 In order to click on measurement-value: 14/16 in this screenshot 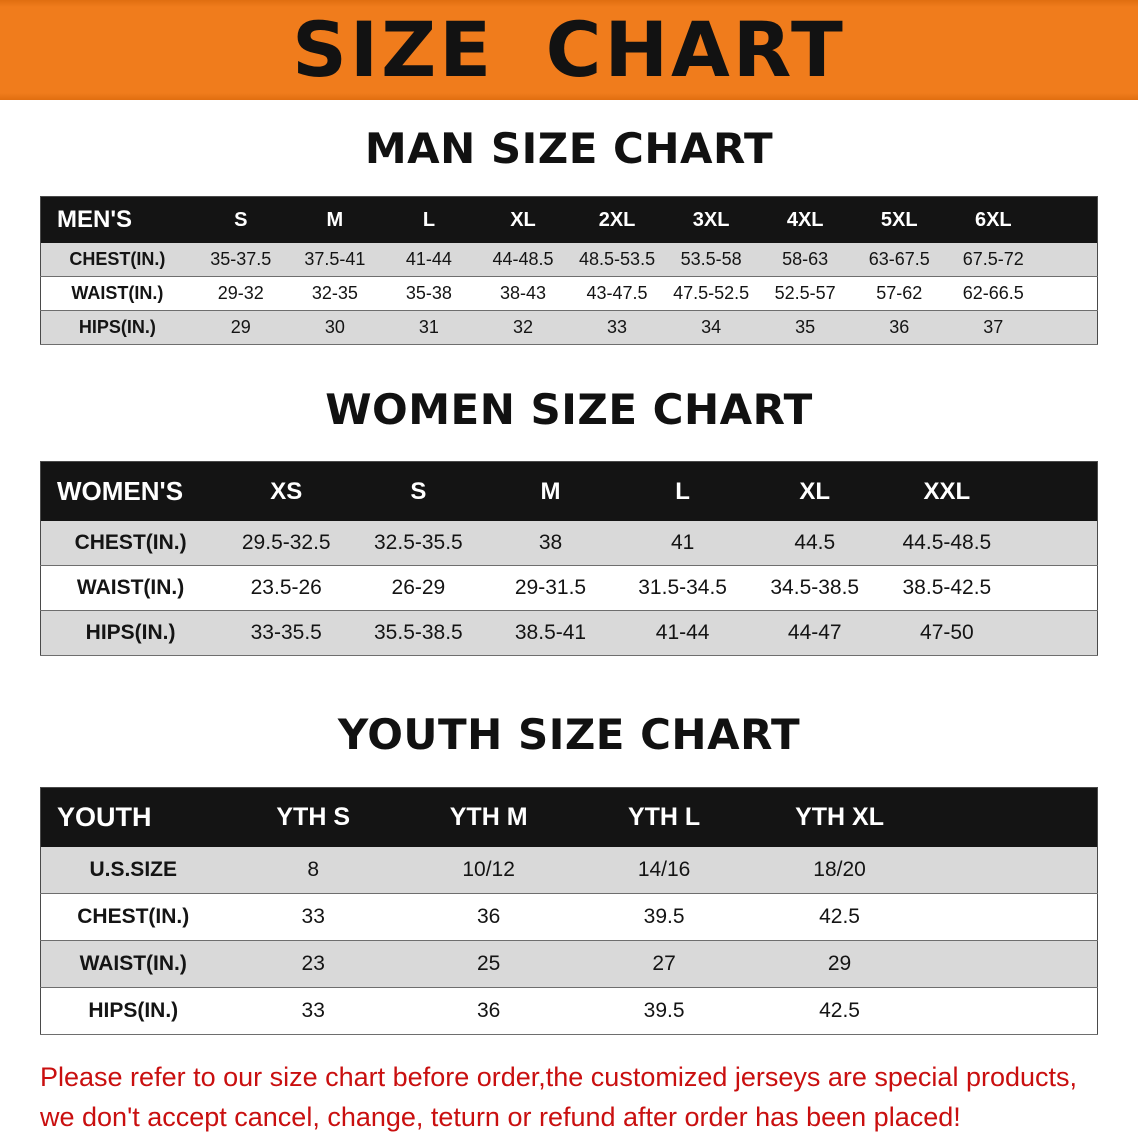, I will do `click(664, 870)`.